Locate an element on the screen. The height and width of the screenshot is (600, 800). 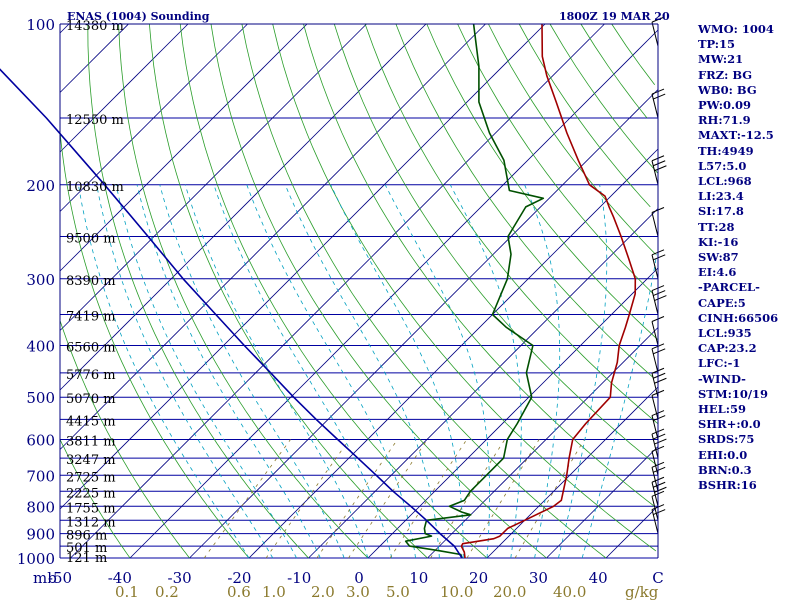
pressure-tick-label: 200 is located at coordinates (40, 186).